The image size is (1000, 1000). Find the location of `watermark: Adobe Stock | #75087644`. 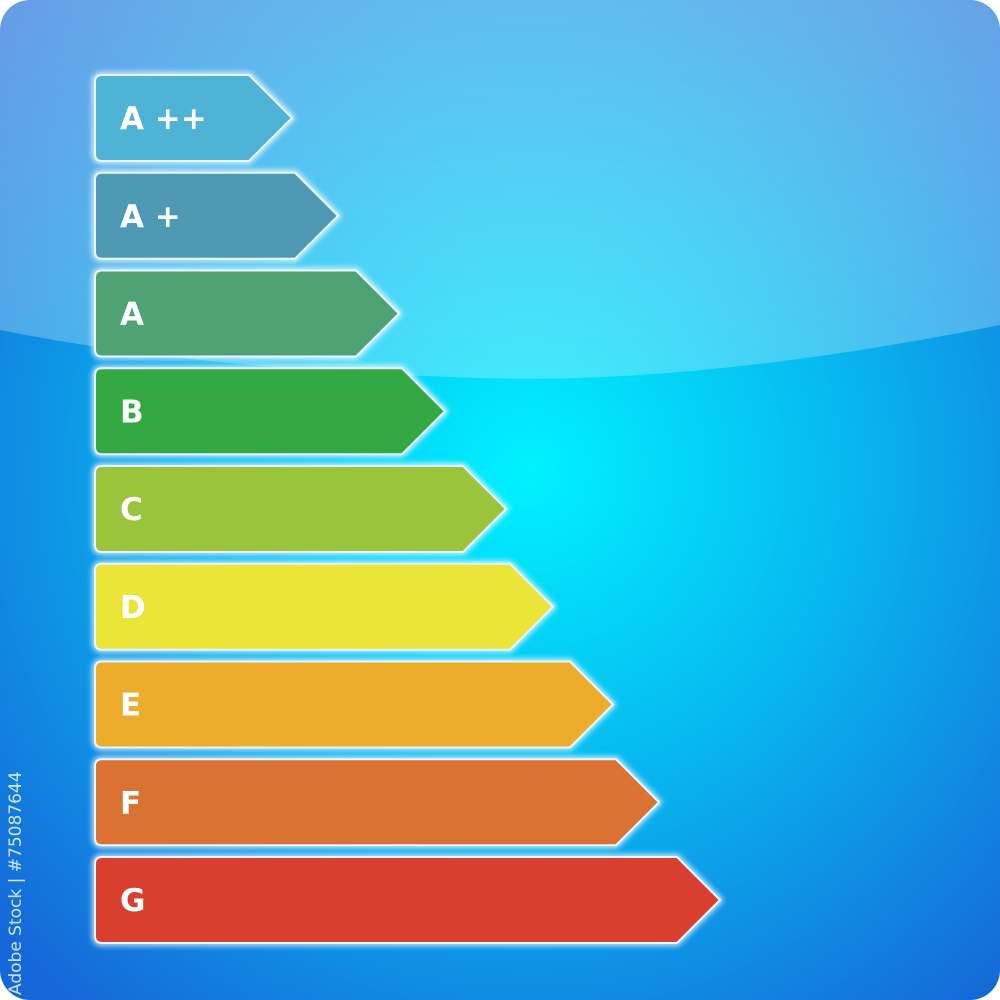

watermark: Adobe Stock | #75087644 is located at coordinates (16, 883).